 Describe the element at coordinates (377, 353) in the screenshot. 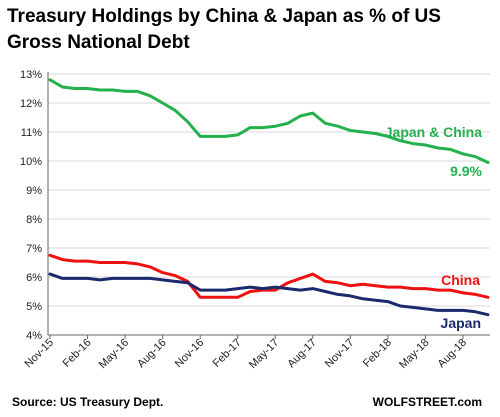

I see `x-tick-label: Feb-18` at that location.